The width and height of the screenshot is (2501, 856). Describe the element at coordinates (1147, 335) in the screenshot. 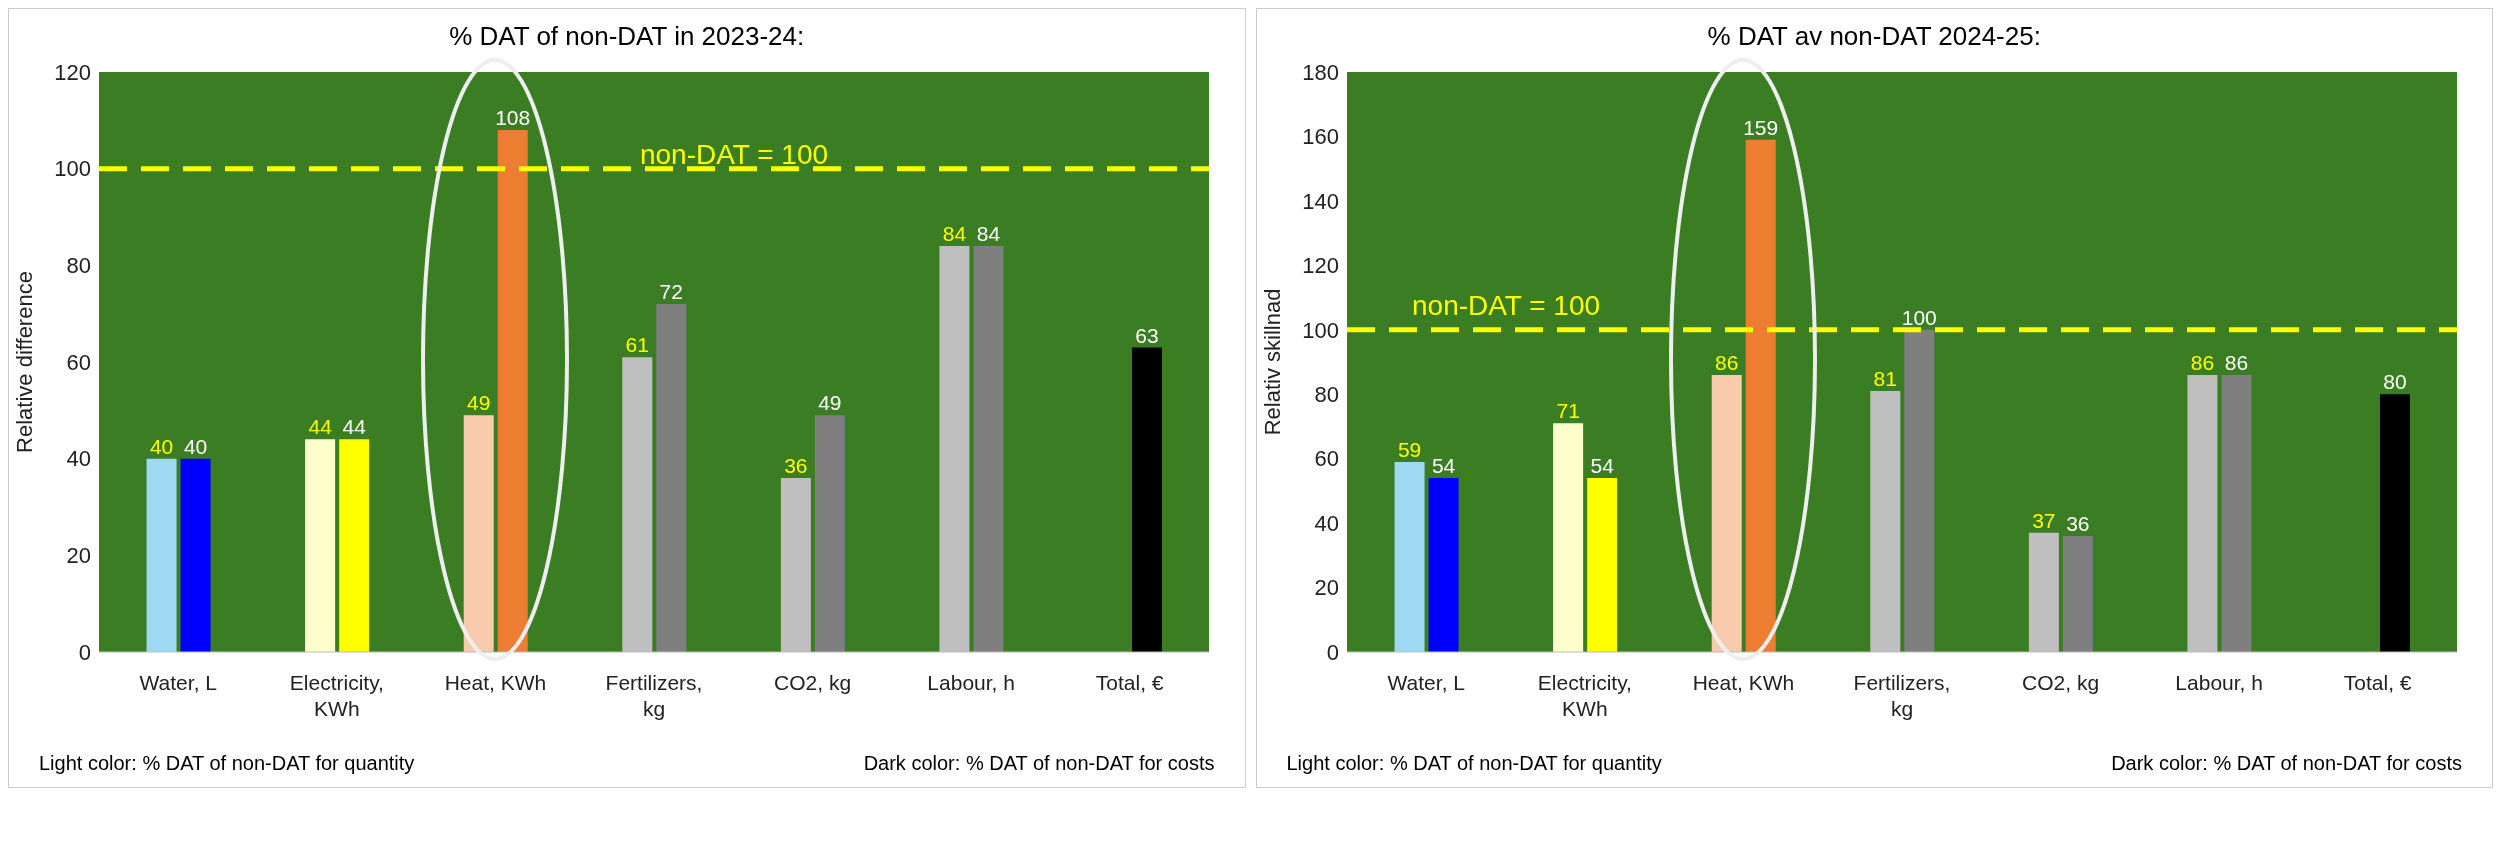

I see `data-label: 63` at that location.